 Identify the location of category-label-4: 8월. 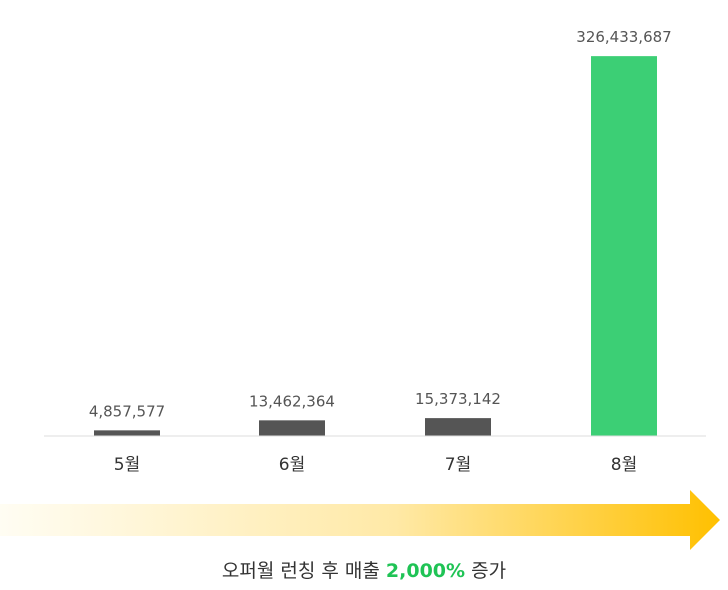
(624, 465).